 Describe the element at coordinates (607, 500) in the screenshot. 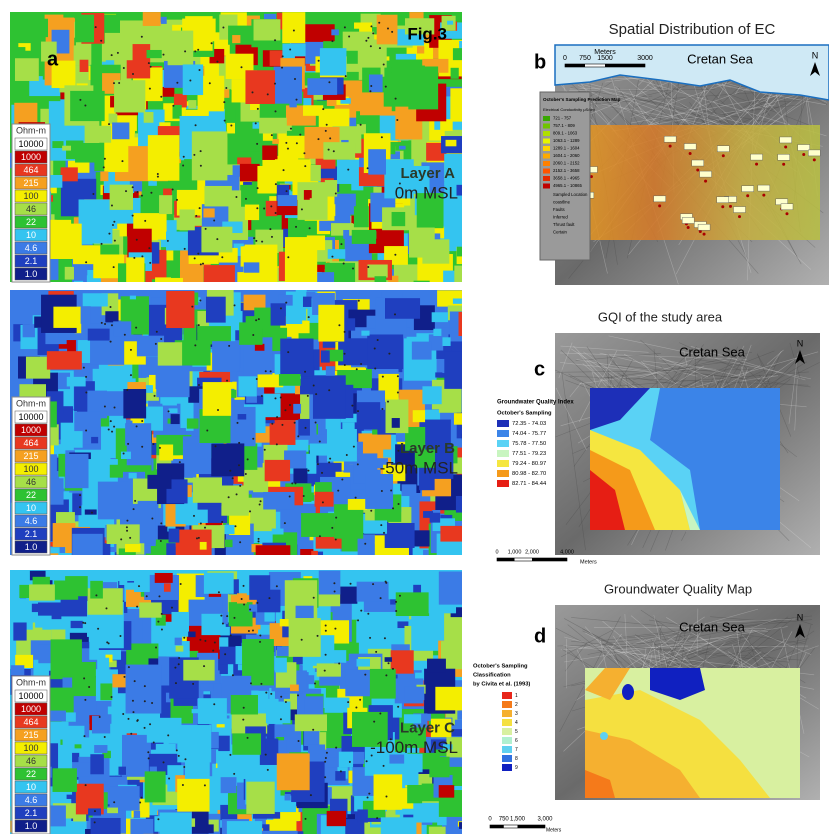

I see `gqi-zone` at that location.